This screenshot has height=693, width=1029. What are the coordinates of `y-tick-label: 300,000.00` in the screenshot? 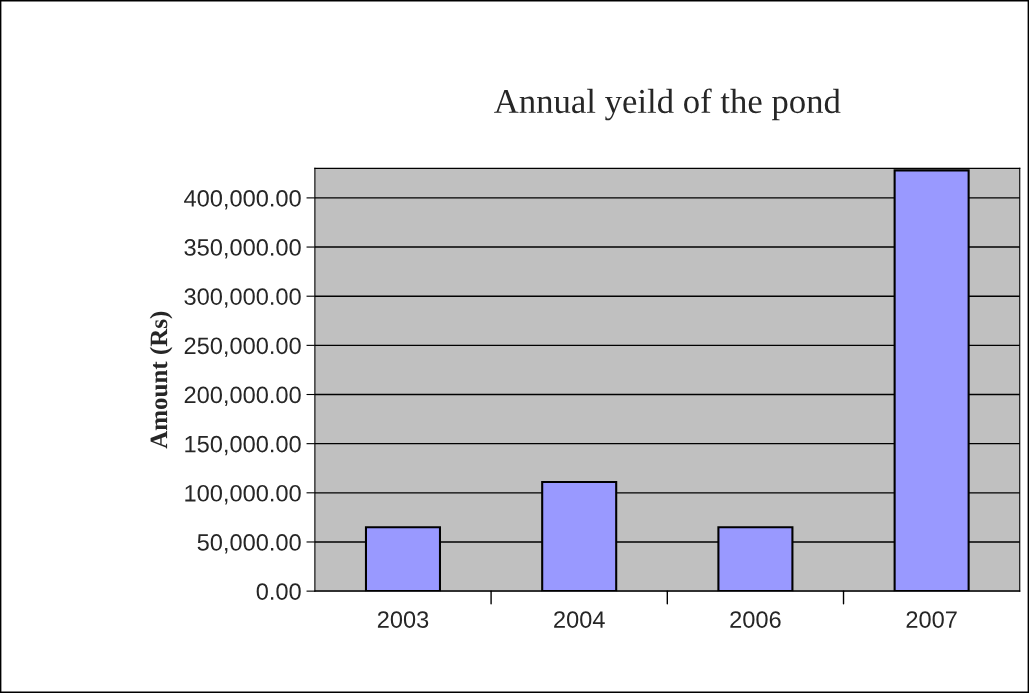 It's located at (242, 298).